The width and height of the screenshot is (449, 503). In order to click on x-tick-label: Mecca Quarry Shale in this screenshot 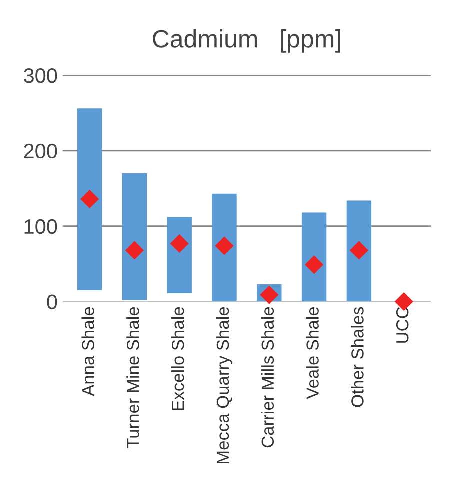, I will do `click(224, 385)`.